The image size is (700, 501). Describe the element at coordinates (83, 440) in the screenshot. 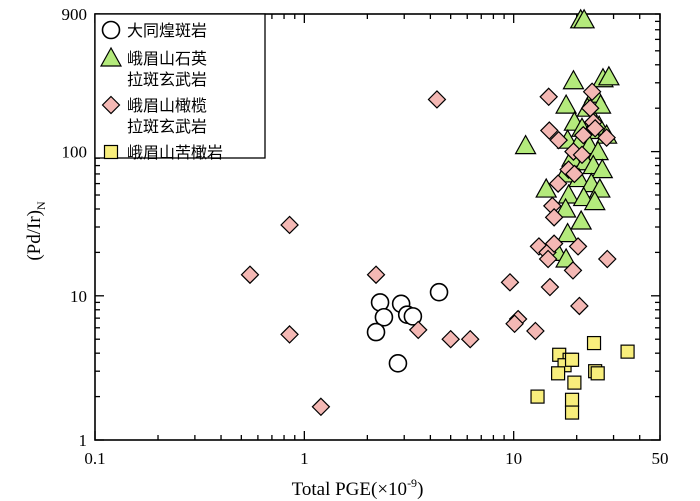

I see `y-tick-label: 1` at that location.